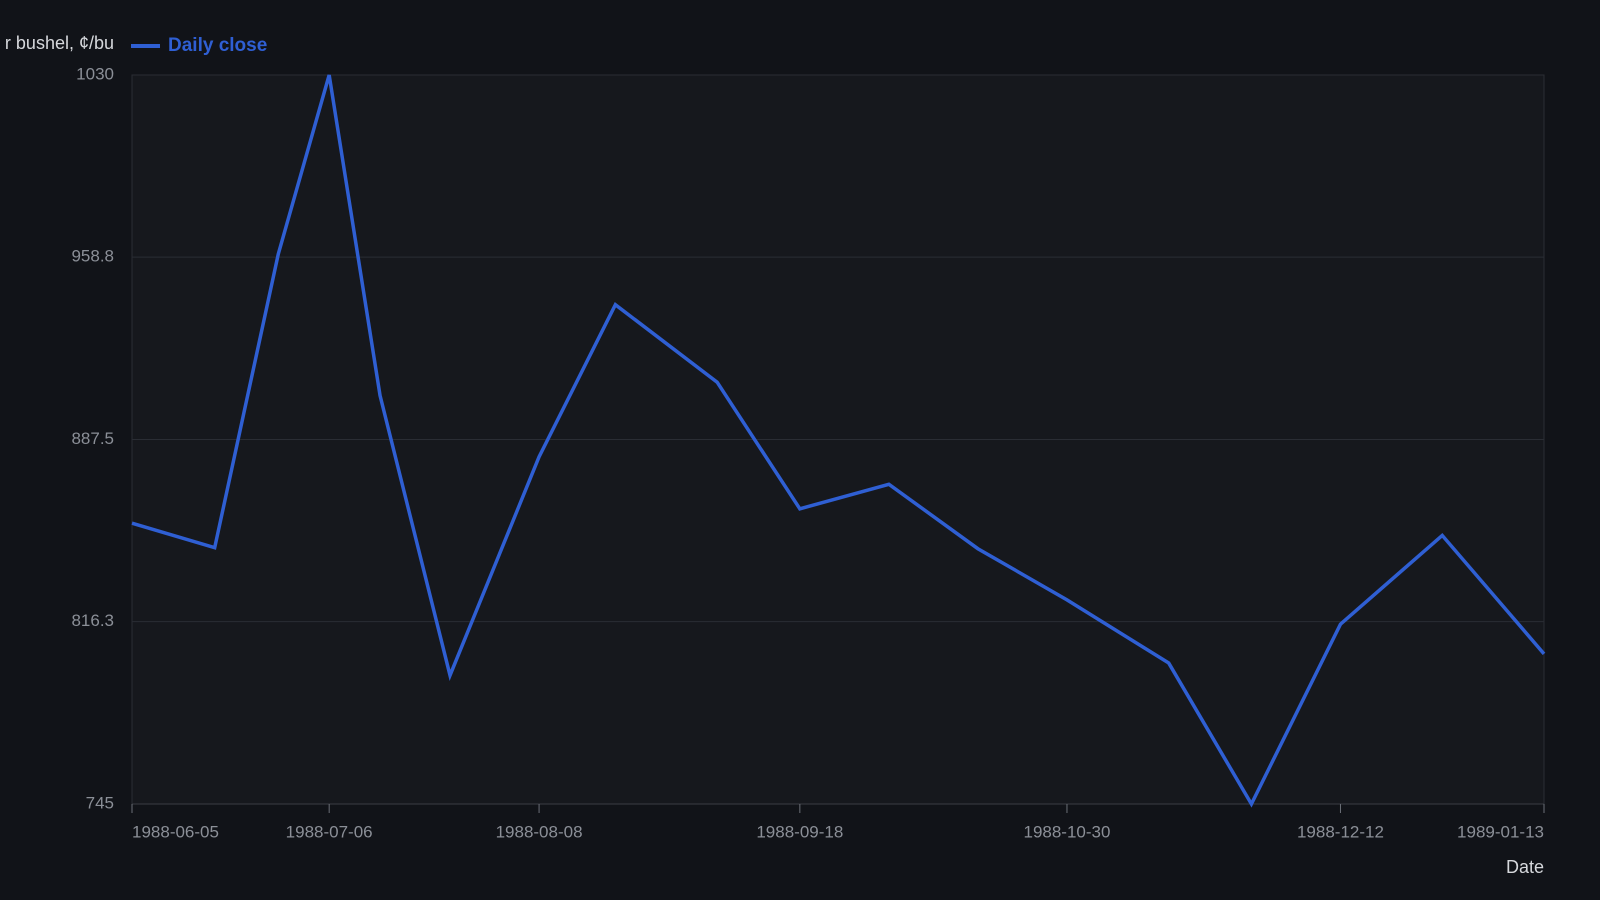 This screenshot has width=1600, height=900. Describe the element at coordinates (329, 831) in the screenshot. I see `x-tick-label: 1988-07-06` at that location.